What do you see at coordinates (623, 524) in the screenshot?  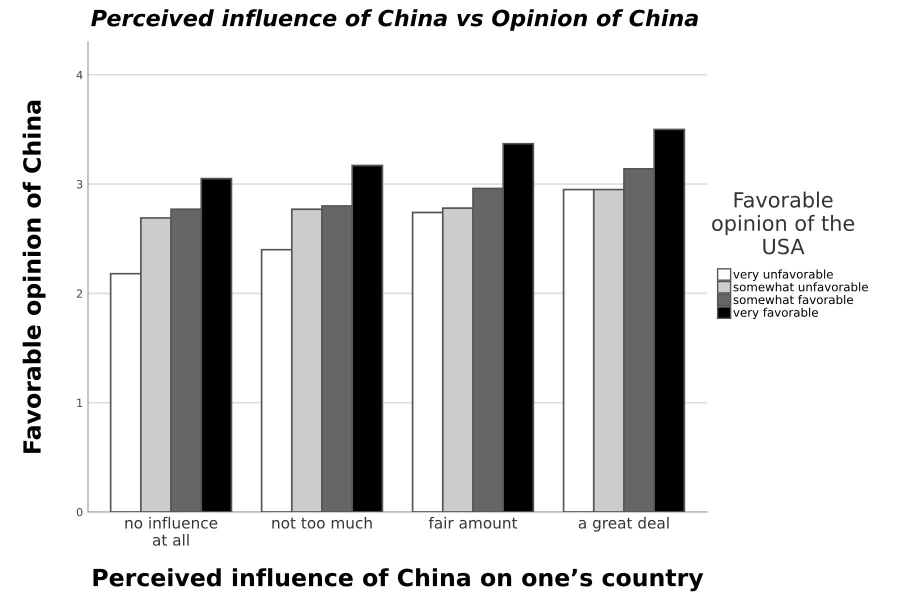 I see `x-tick-label: a great deal` at bounding box center [623, 524].